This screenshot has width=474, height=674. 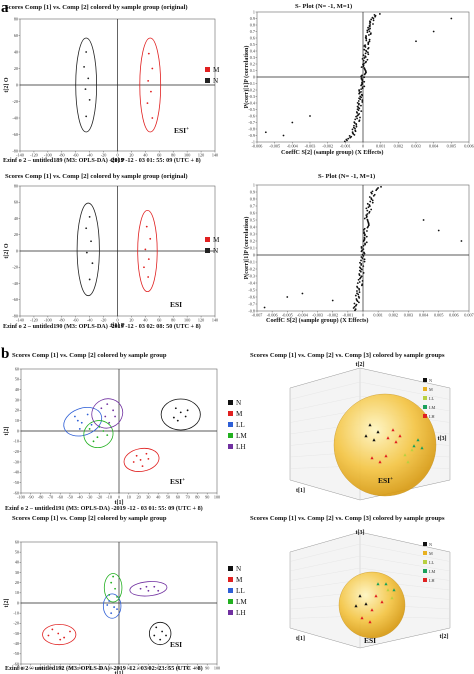 I want to click on chart-b1-legend-label: LM, so click(x=241, y=436).